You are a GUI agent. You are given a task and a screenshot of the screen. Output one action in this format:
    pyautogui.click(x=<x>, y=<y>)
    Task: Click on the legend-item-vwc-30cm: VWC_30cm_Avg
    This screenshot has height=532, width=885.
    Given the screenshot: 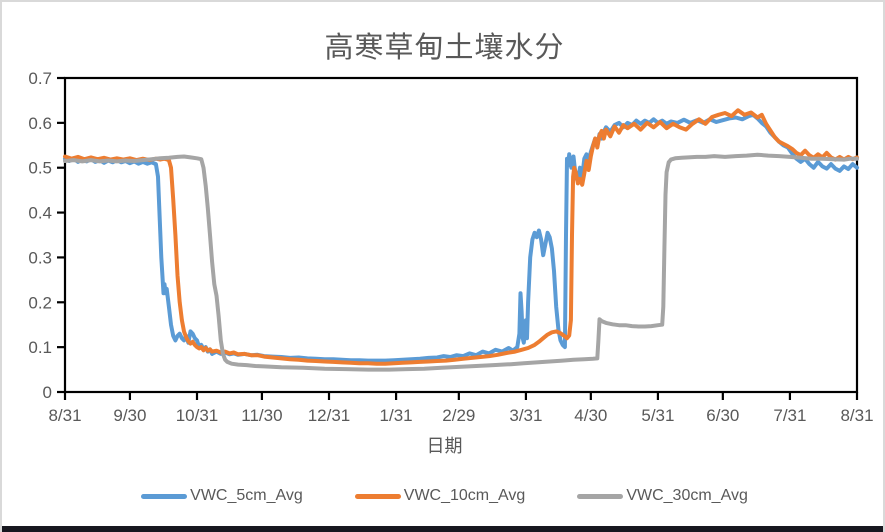 What is the action you would take?
    pyautogui.click(x=662, y=496)
    